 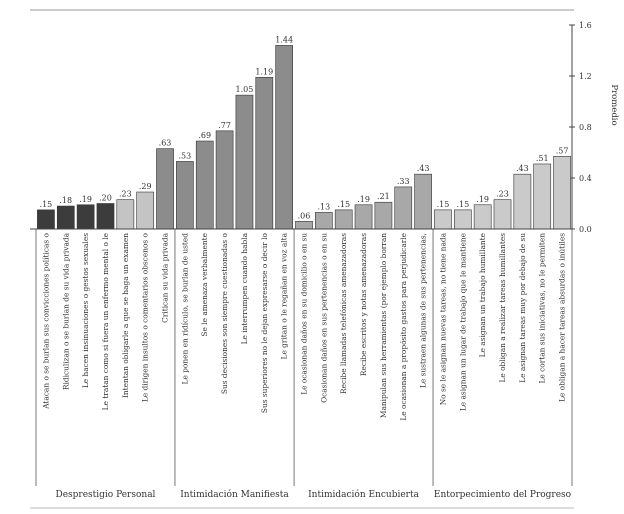 What do you see at coordinates (542, 158) in the screenshot?
I see `data-label: .51` at bounding box center [542, 158].